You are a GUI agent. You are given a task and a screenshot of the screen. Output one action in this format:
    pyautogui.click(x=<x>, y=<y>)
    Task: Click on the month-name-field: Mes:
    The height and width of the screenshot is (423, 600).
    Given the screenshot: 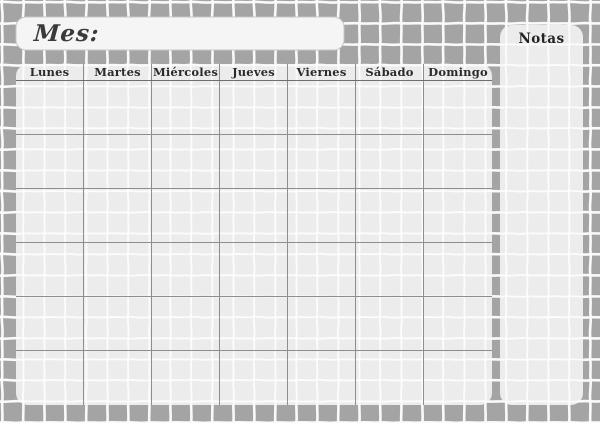 What is the action you would take?
    pyautogui.click(x=180, y=33)
    